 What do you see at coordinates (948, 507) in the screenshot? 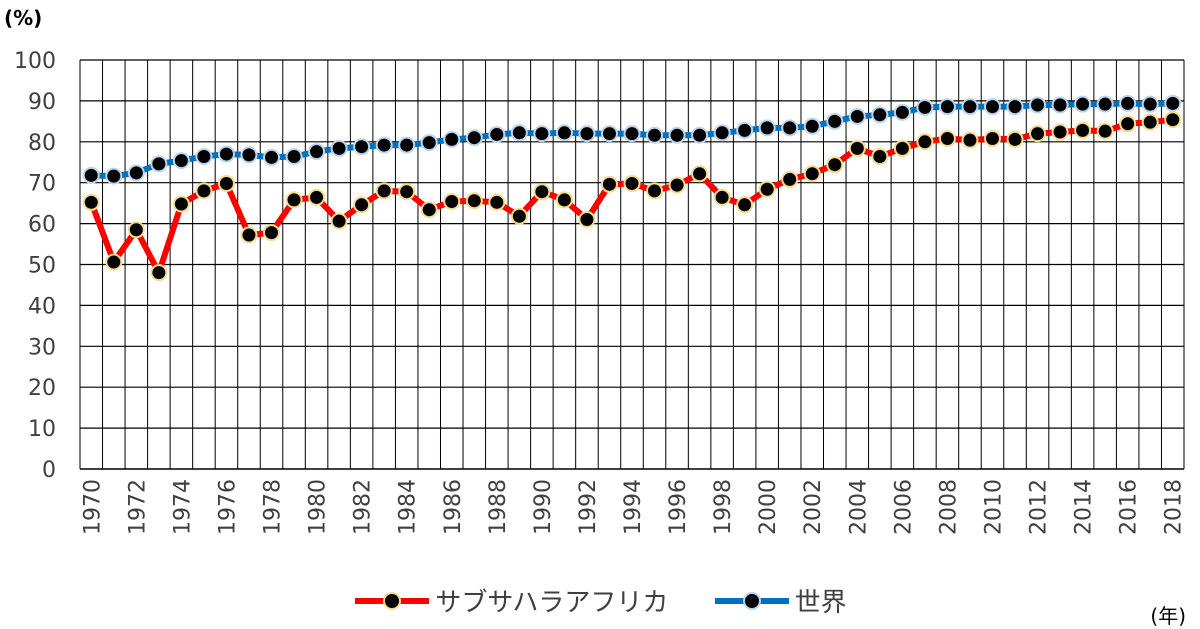
I see `x-tick-label: 2008` at bounding box center [948, 507].